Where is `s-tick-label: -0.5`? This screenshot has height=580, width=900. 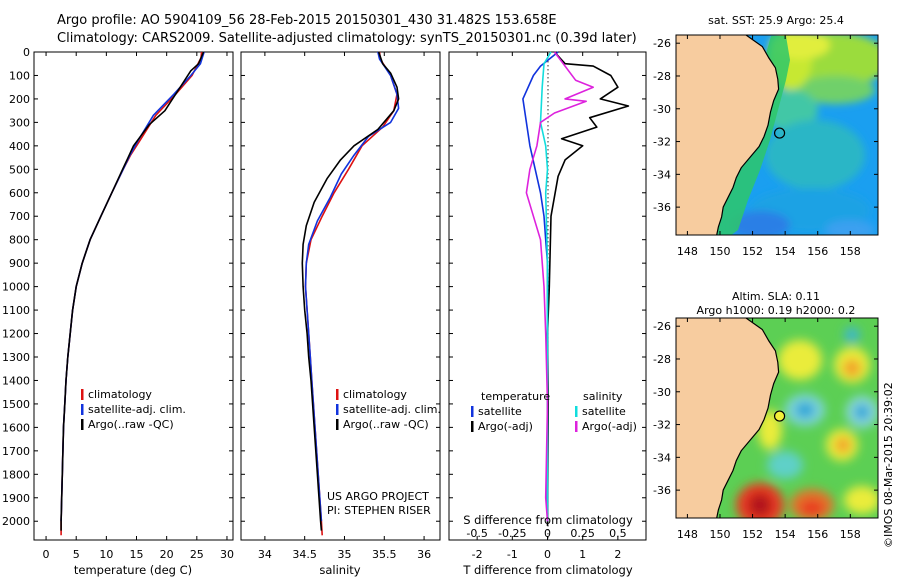
s-tick-label: -0.5 is located at coordinates (476, 533).